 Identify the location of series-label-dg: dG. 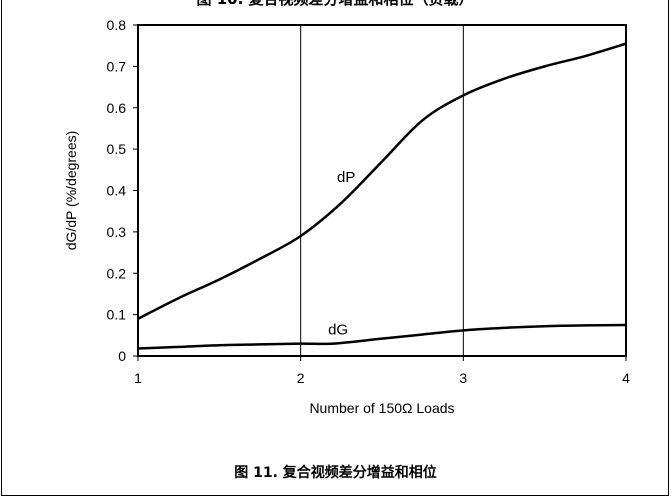
(338, 329).